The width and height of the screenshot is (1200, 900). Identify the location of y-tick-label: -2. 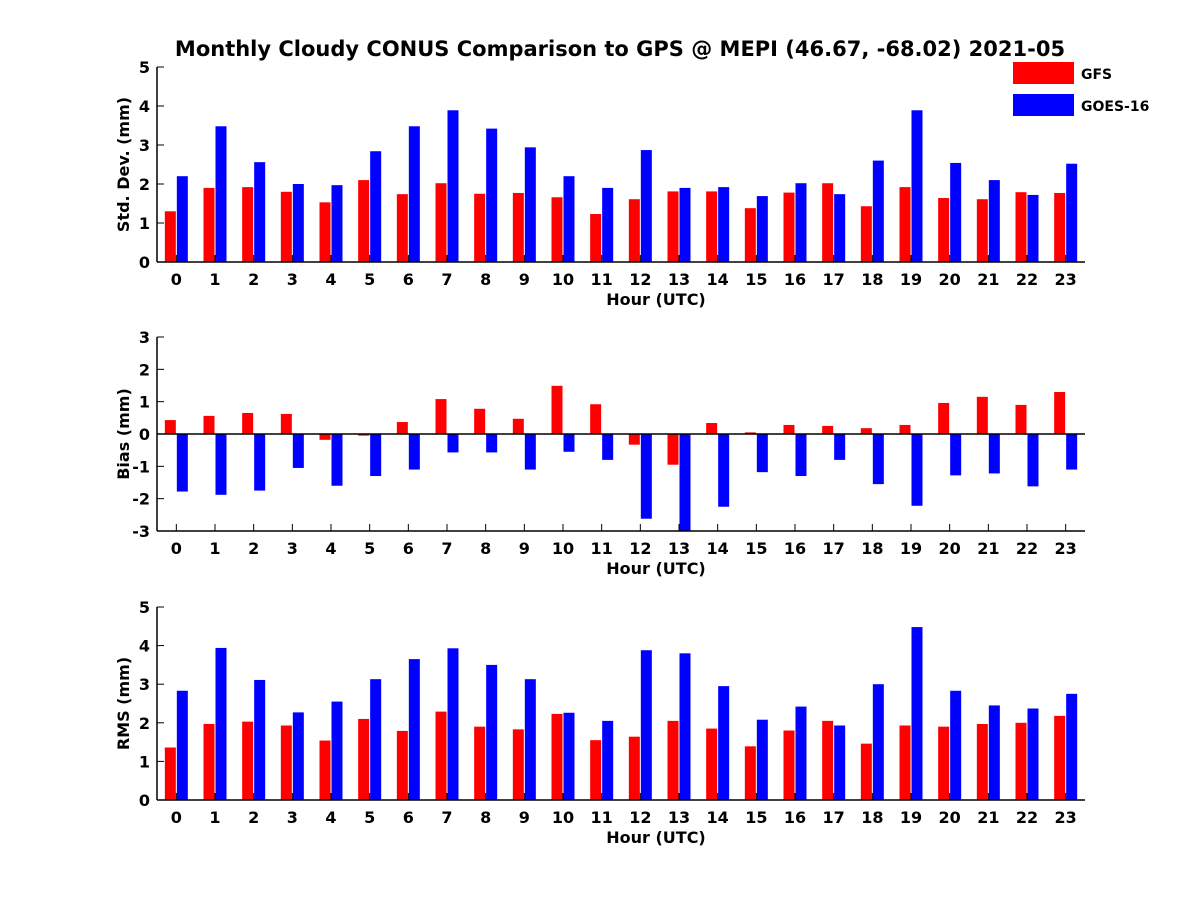
(141, 499).